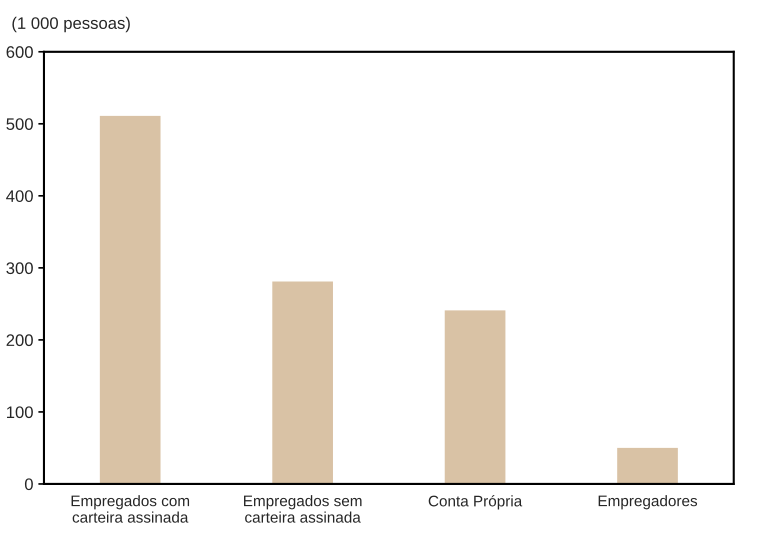 The width and height of the screenshot is (758, 545). What do you see at coordinates (28, 484) in the screenshot?
I see `y-tick-label: 0` at bounding box center [28, 484].